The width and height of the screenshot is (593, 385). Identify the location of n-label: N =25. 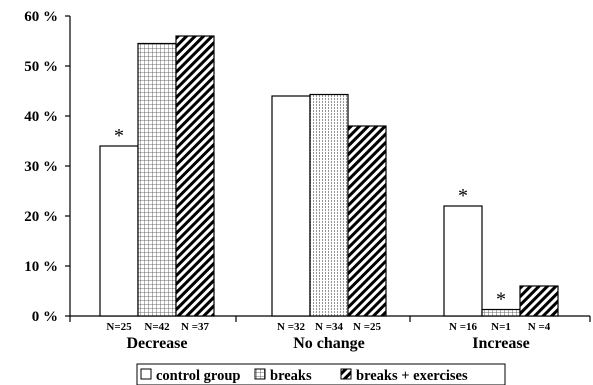
(367, 327).